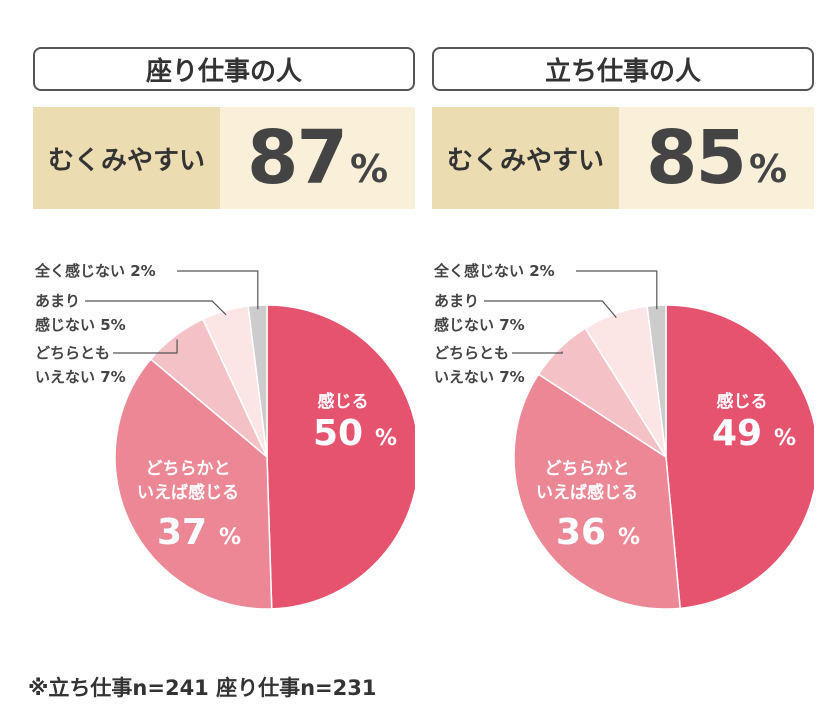  Describe the element at coordinates (737, 433) in the screenshot. I see `slice-value-feel: 49` at that location.